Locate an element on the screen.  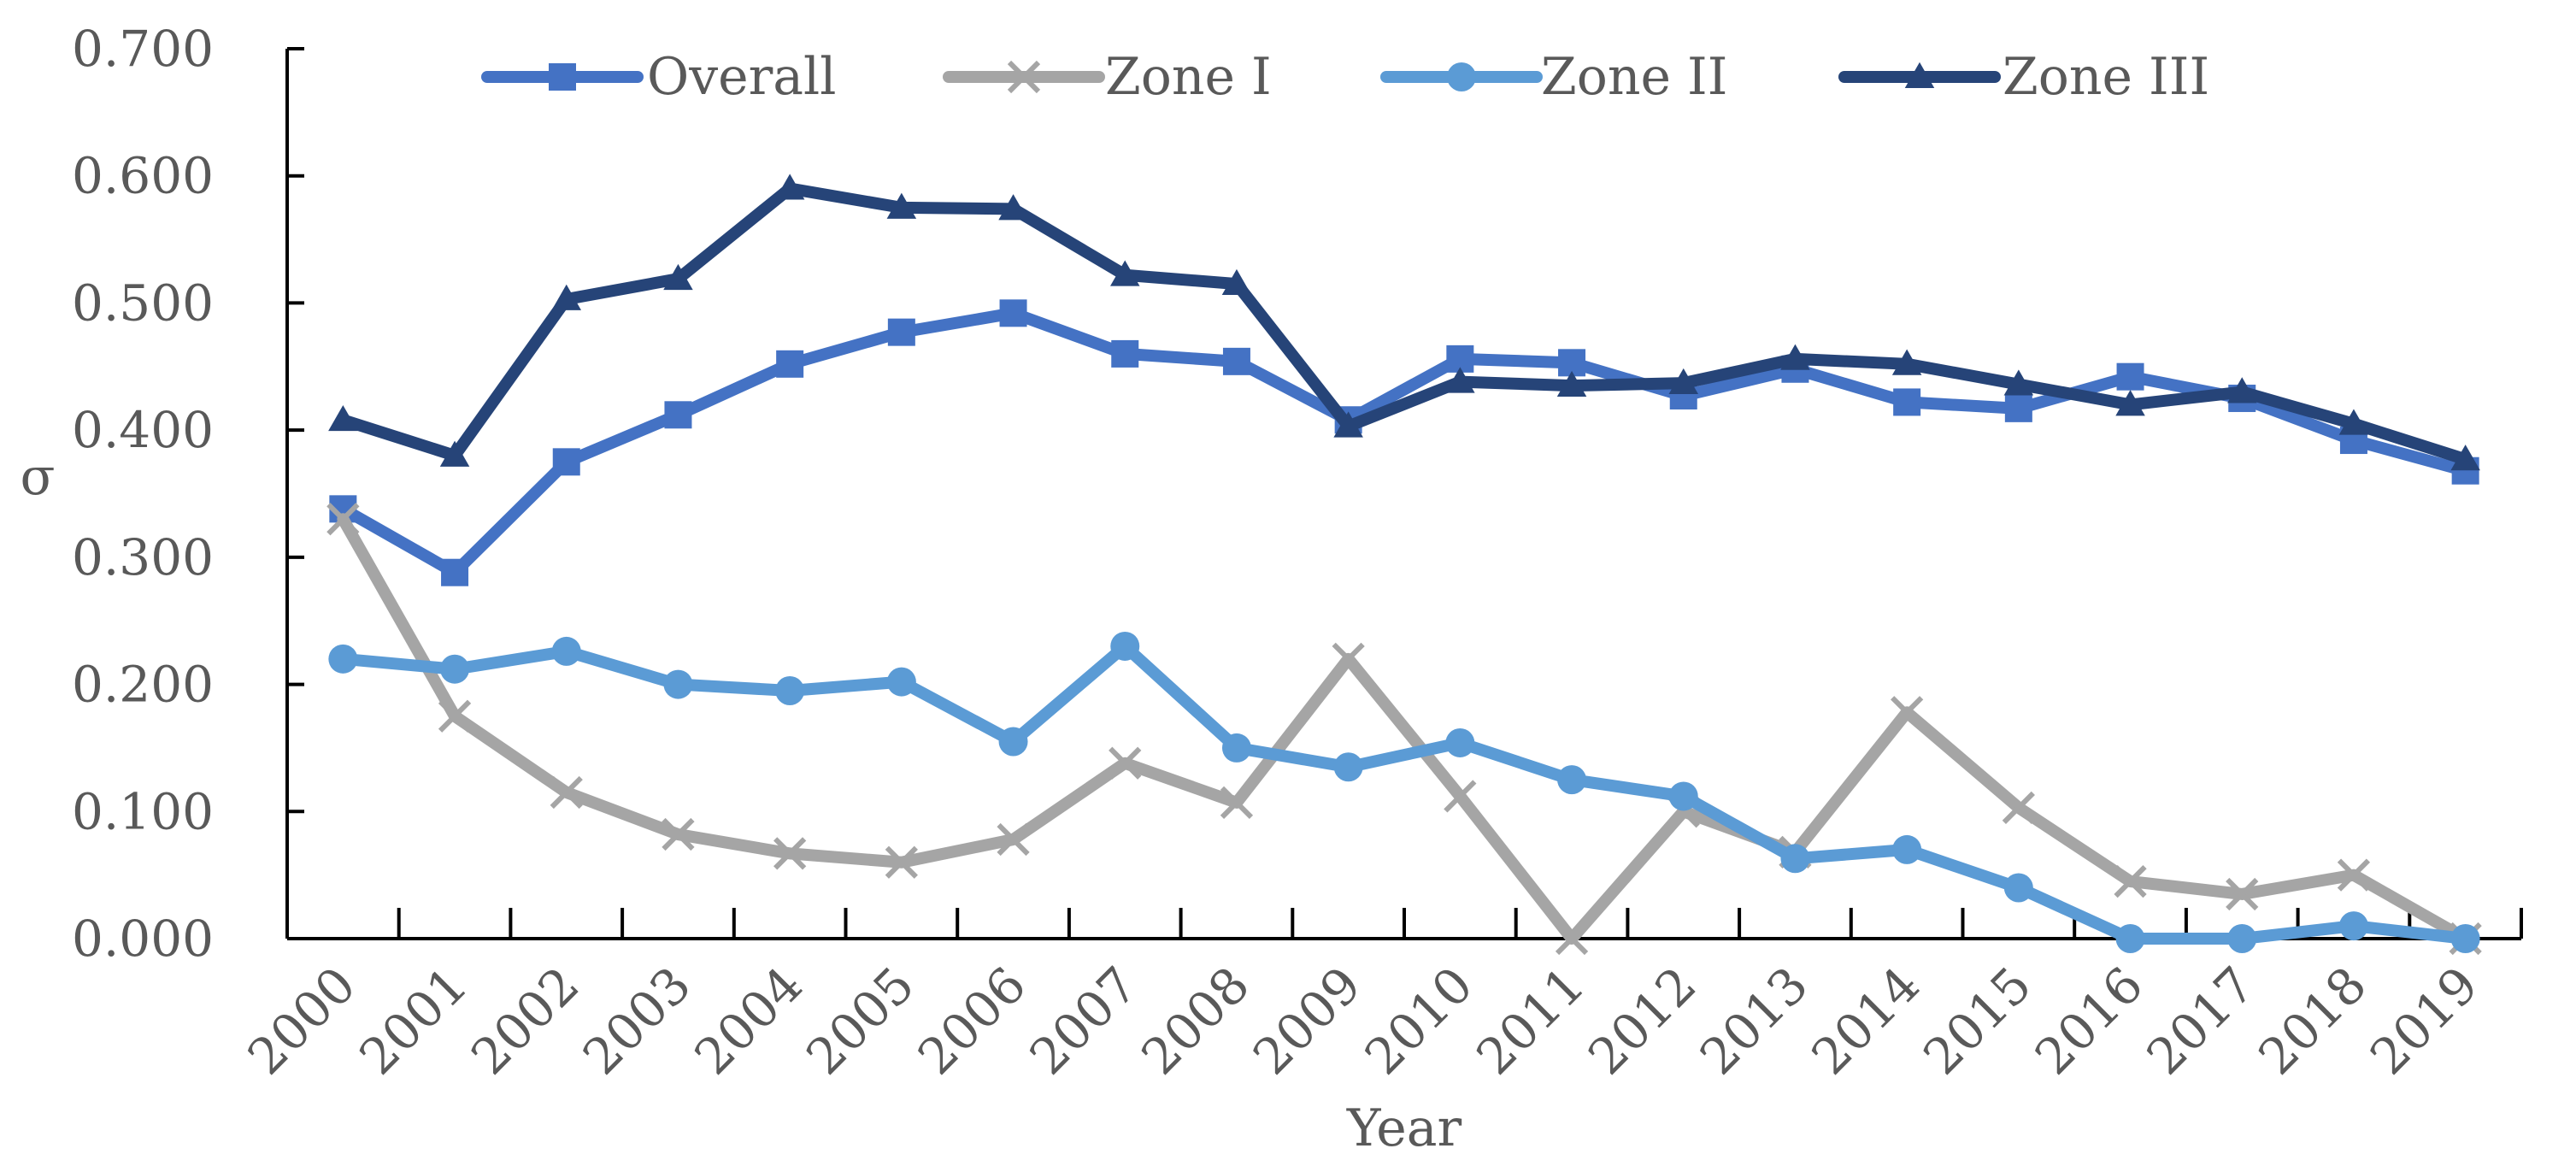
x-tick-label: 2004 is located at coordinates (749, 1021).